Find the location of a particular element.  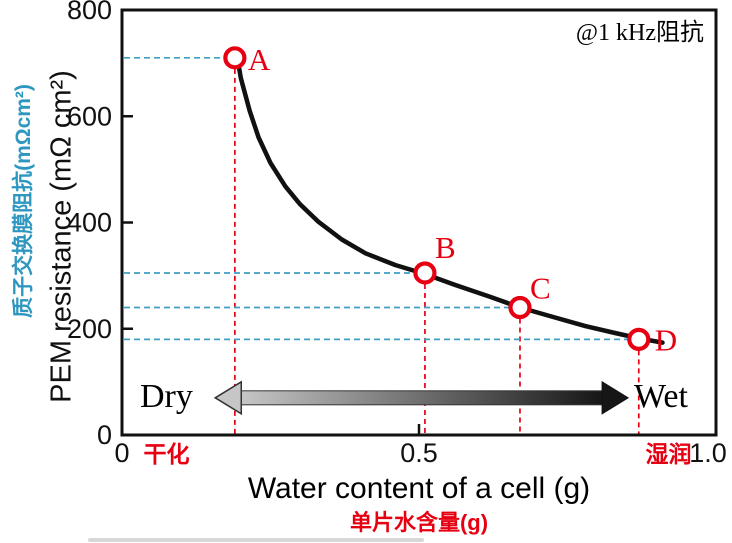

bottom-gray-bar is located at coordinates (256, 540).